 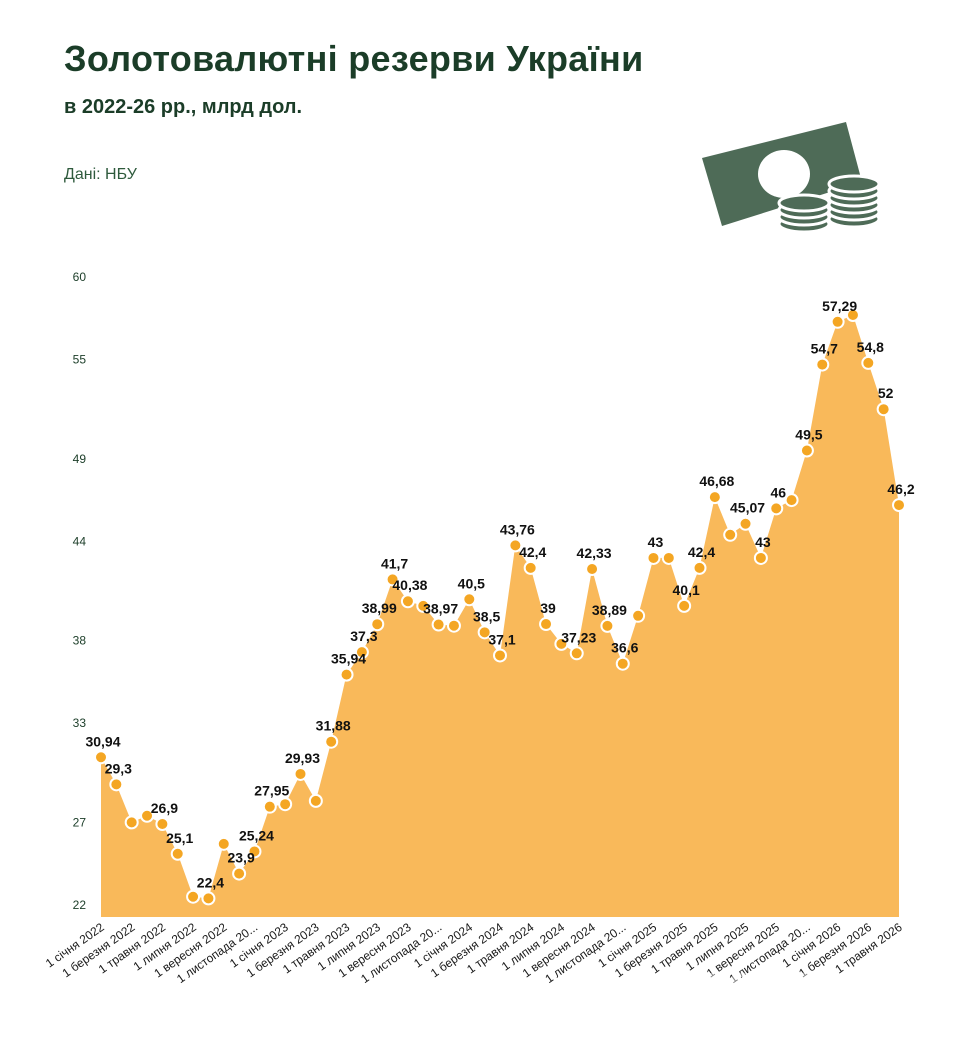 What do you see at coordinates (808, 435) in the screenshot?
I see `data-label: 49,5` at bounding box center [808, 435].